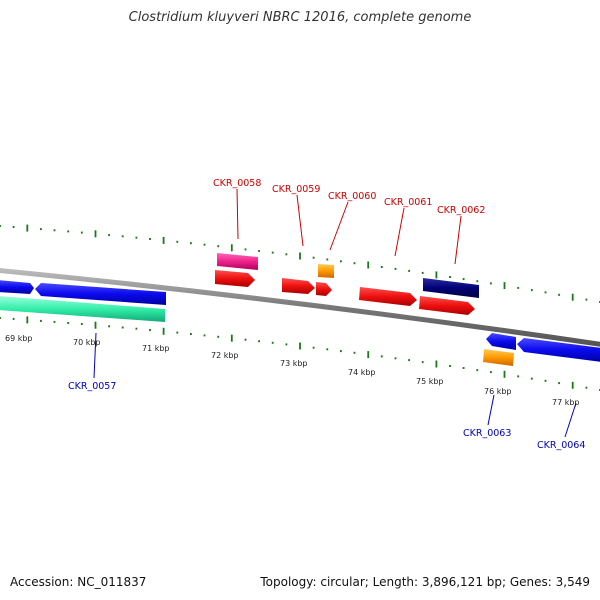 The width and height of the screenshot is (600, 600). Describe the element at coordinates (294, 363) in the screenshot. I see `scale-label-73kbp: 73 kbp` at that location.